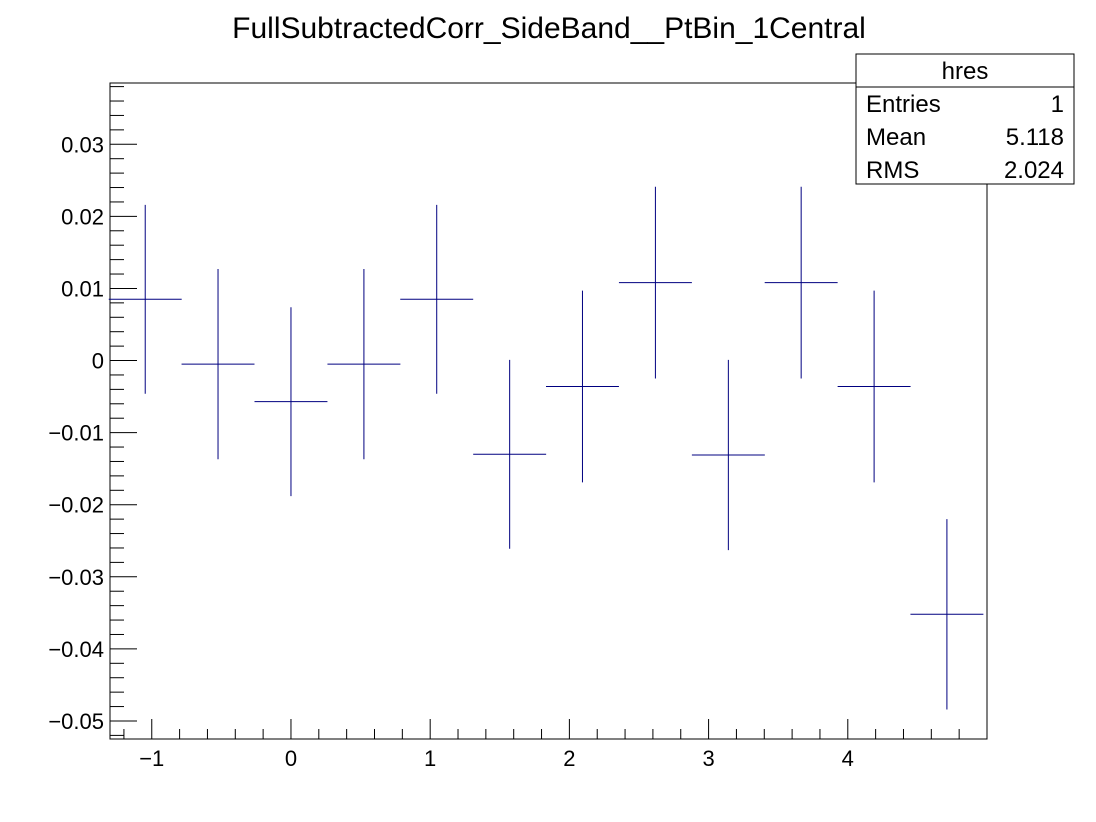  Describe the element at coordinates (569, 758) in the screenshot. I see `x-tick-label: 2` at that location.